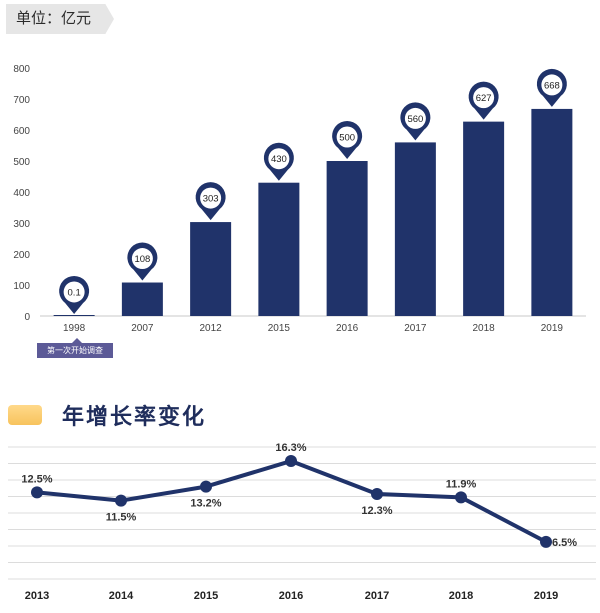 The height and width of the screenshot is (613, 600). What do you see at coordinates (21, 193) in the screenshot?
I see `y-tick-label: 400` at bounding box center [21, 193].